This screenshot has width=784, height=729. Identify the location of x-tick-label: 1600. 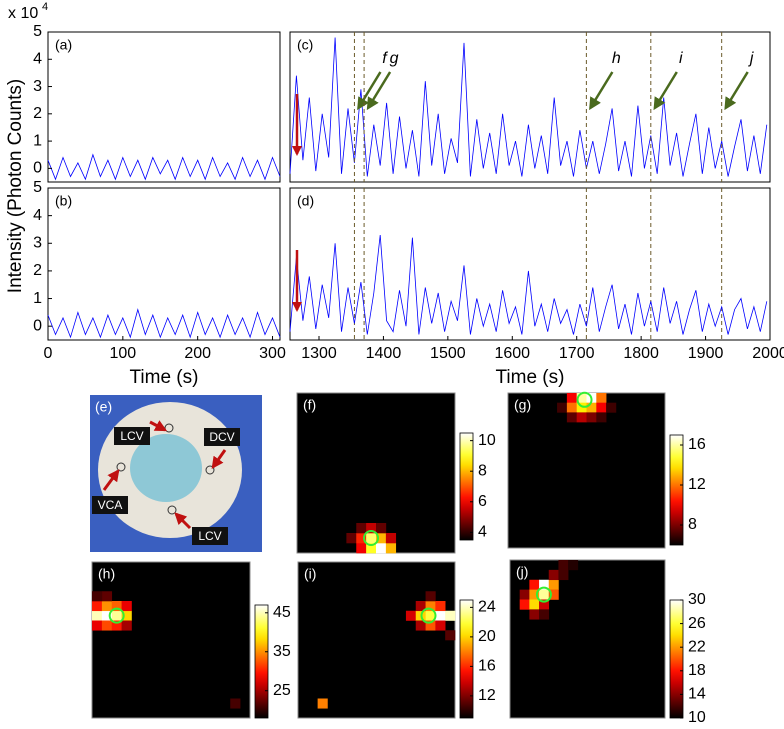
(512, 353).